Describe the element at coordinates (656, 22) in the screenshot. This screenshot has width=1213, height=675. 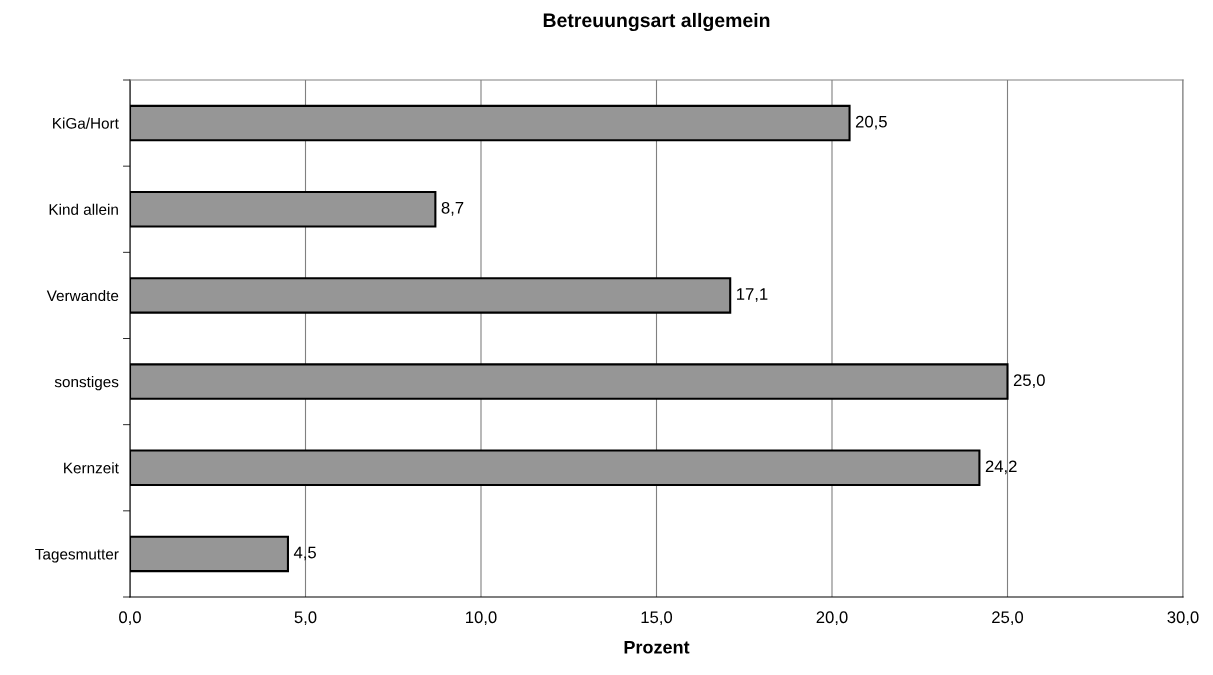
I see `chart-title: Betreuungsart allgemein` at that location.